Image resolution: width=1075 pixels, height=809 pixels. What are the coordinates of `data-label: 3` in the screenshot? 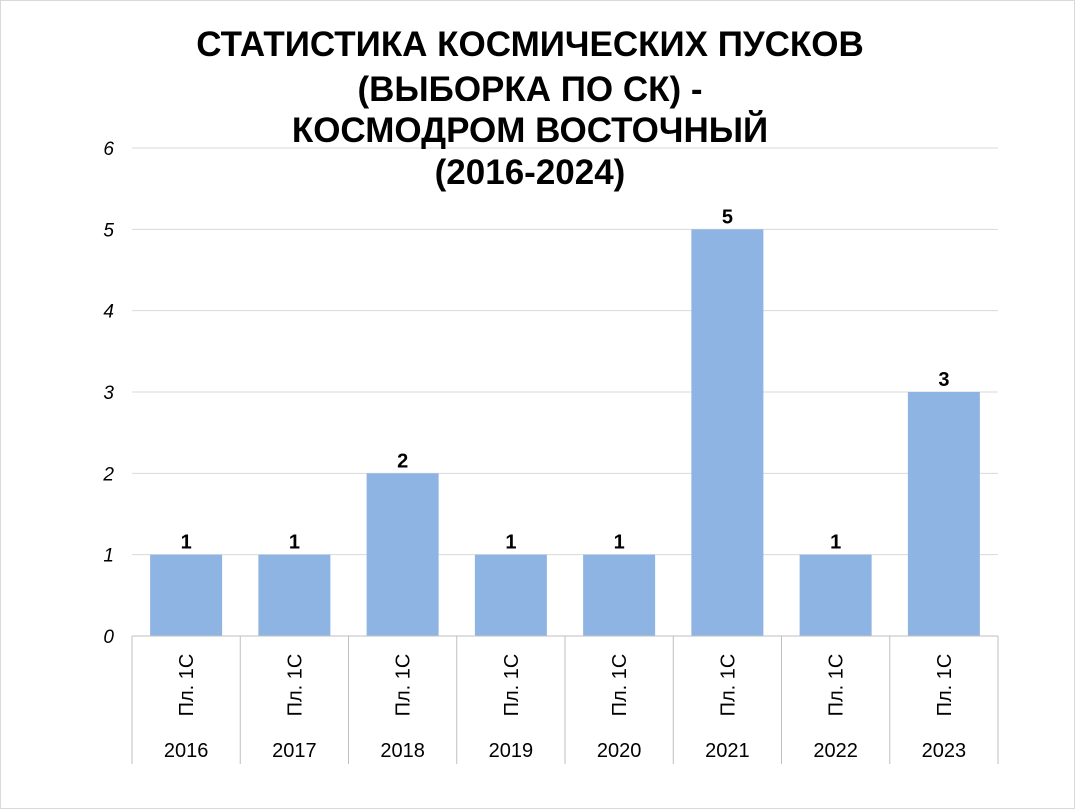 It's located at (943, 380).